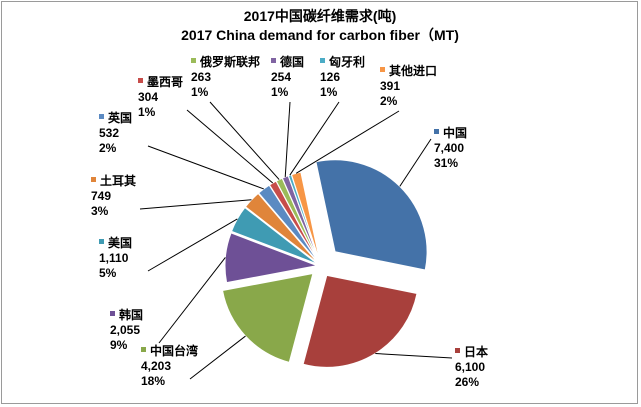 The height and width of the screenshot is (407, 641). I want to click on label-value-2: 6,100, so click(470, 367).